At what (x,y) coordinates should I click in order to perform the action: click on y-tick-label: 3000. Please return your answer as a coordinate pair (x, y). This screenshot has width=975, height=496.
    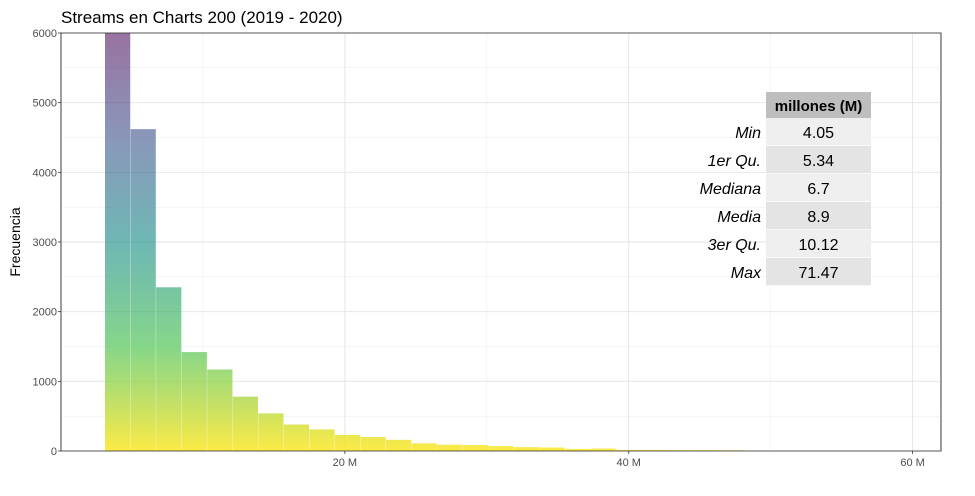
    Looking at the image, I should click on (45, 243).